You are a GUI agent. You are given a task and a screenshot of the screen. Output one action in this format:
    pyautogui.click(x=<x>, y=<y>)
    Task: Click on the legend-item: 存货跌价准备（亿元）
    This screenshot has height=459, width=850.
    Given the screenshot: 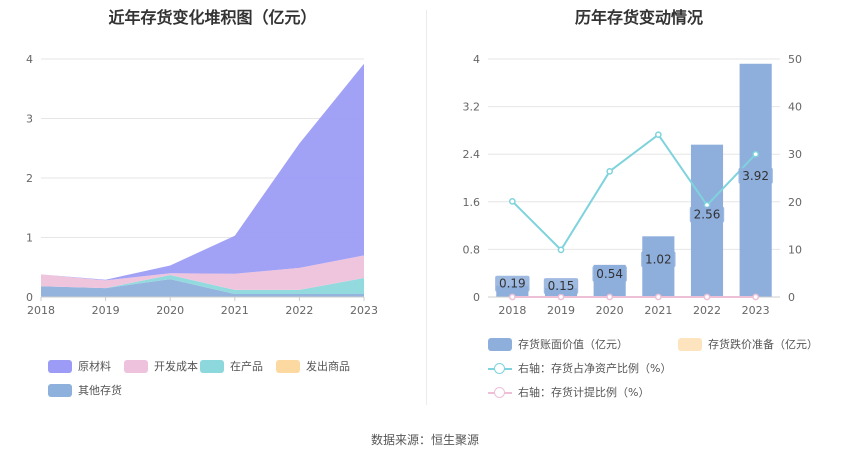 What is the action you would take?
    pyautogui.click(x=748, y=344)
    